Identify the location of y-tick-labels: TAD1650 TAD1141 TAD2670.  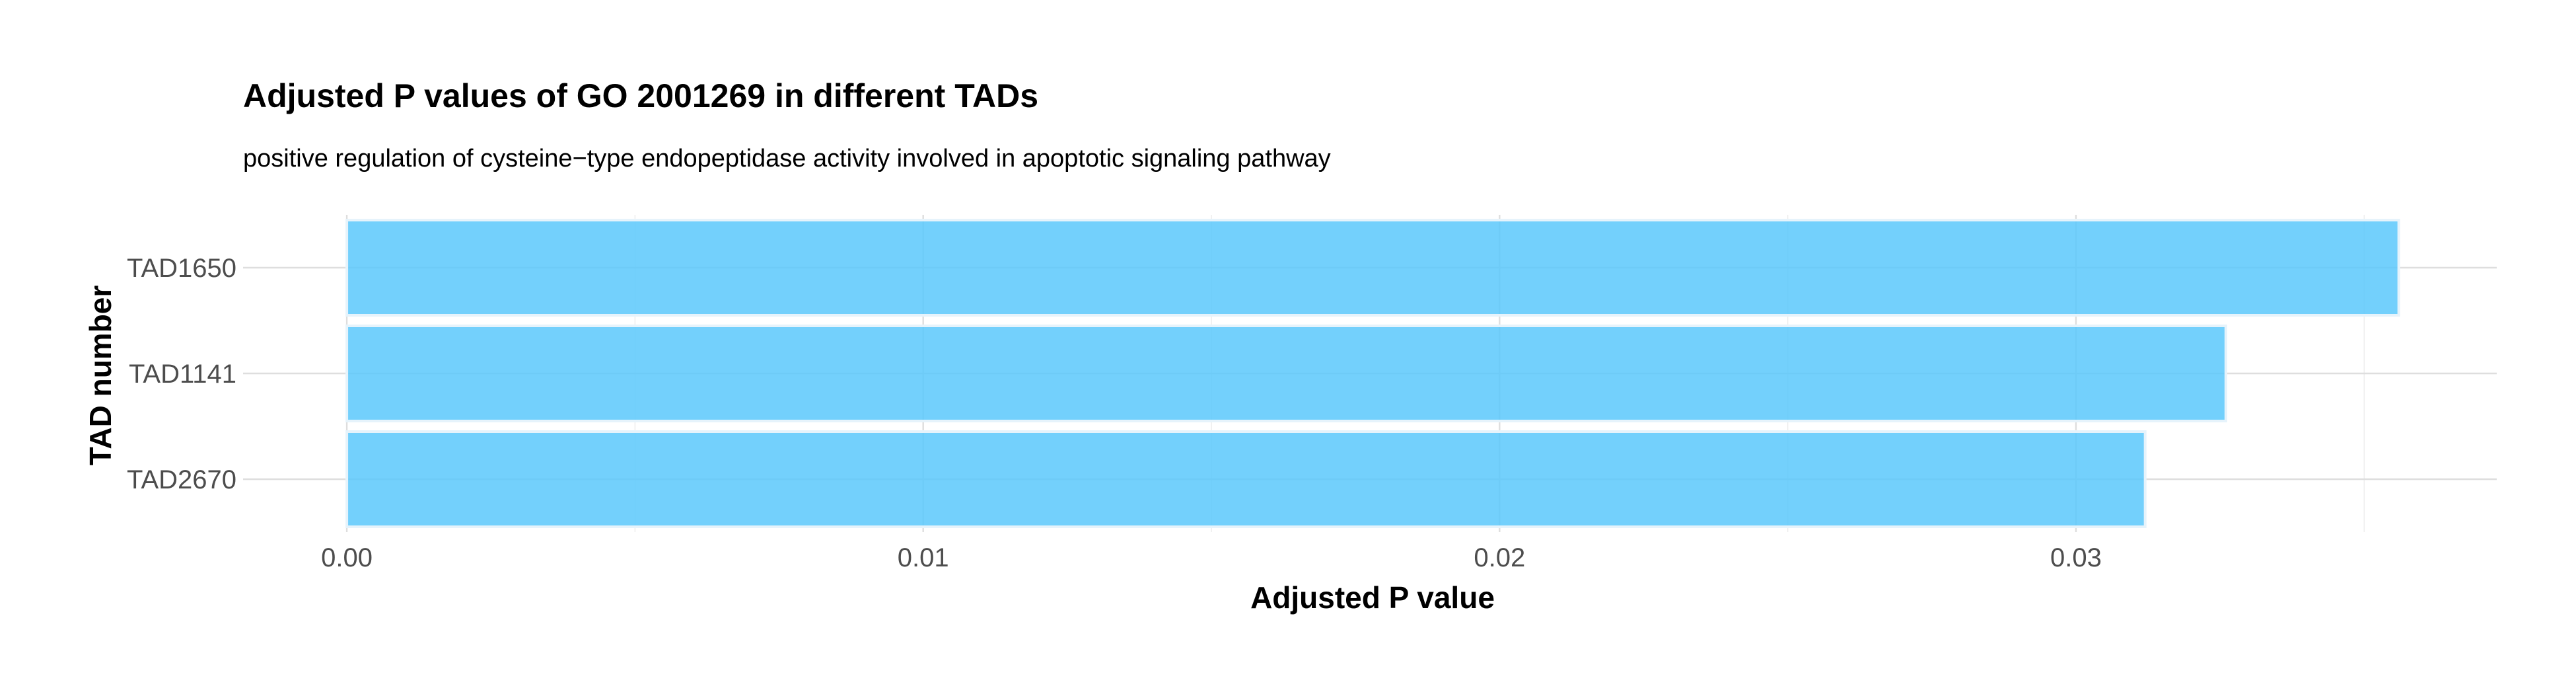
(182, 374).